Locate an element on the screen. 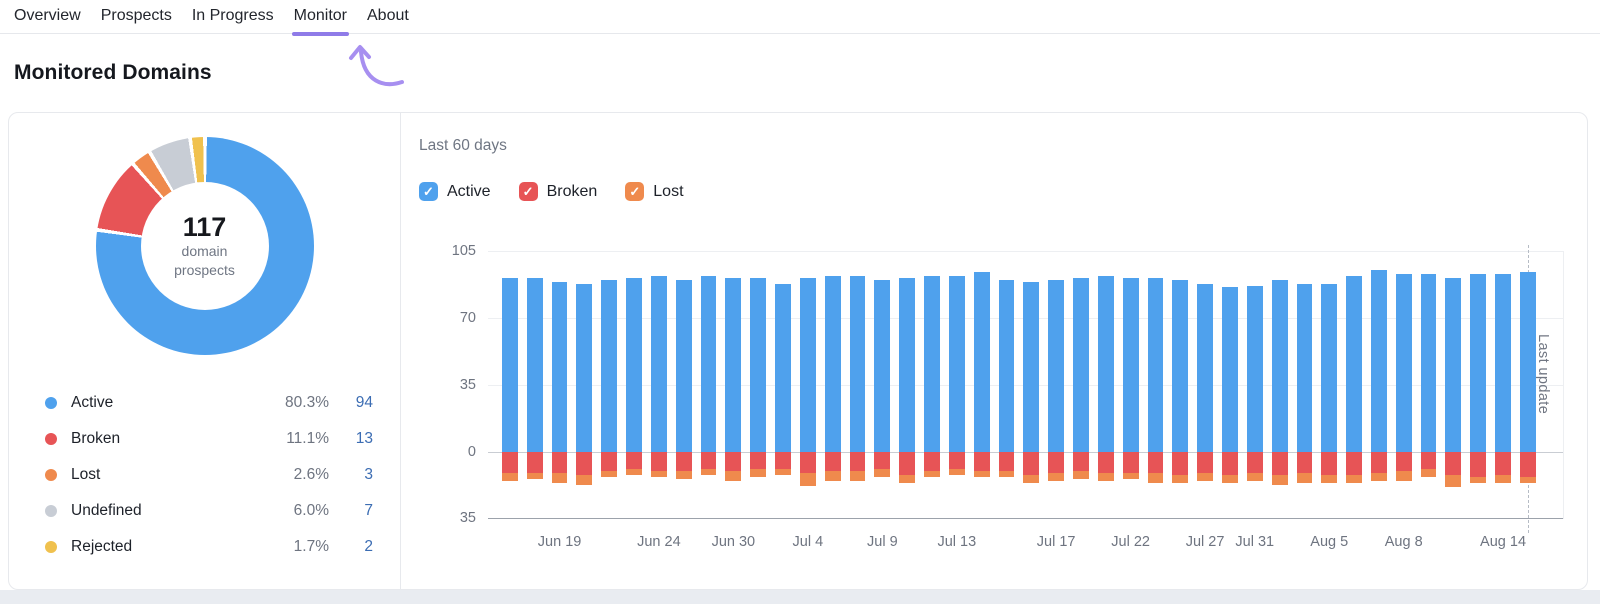 Image resolution: width=1600 pixels, height=604 pixels. bar-stack: Jun 30 is located at coordinates (733, 400).